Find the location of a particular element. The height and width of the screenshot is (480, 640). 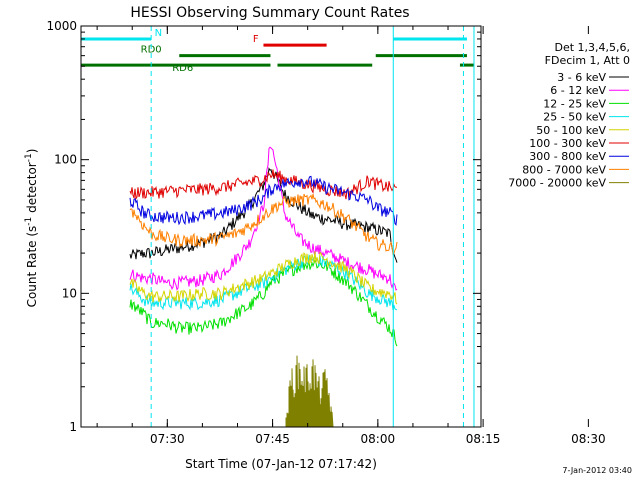

legend-header-line-2: FDecim 1, Att 0 is located at coordinates (587, 60).